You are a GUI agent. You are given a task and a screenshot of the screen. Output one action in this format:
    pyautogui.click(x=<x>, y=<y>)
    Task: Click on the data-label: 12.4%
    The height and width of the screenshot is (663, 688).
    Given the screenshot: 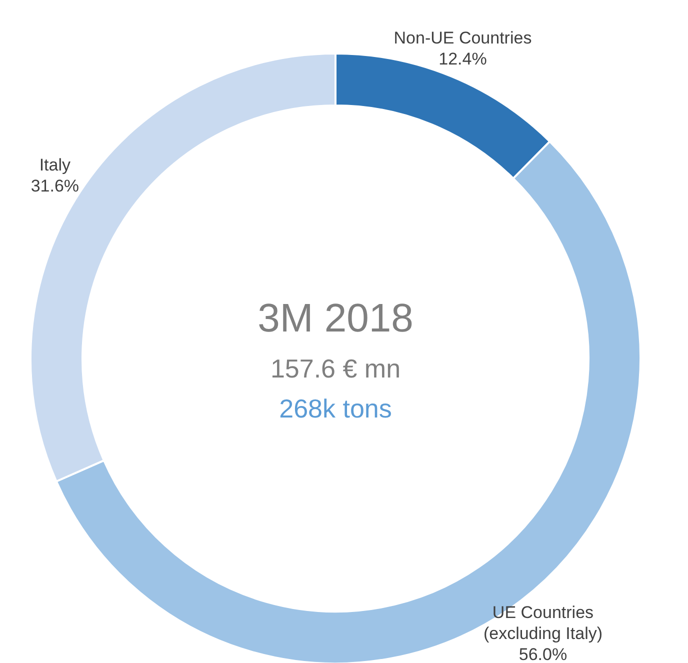 What is the action you would take?
    pyautogui.click(x=462, y=59)
    